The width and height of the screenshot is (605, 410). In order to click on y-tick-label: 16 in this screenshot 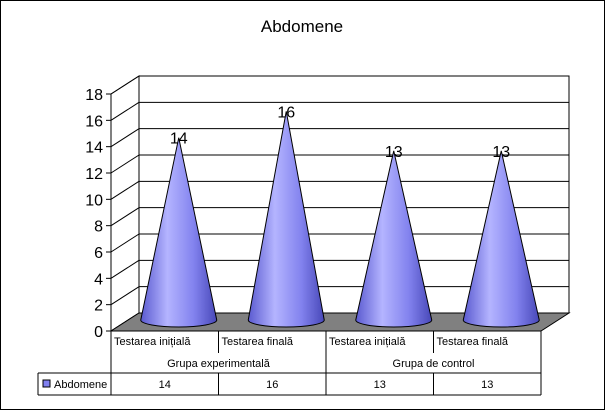, I will do `click(94, 121)`.